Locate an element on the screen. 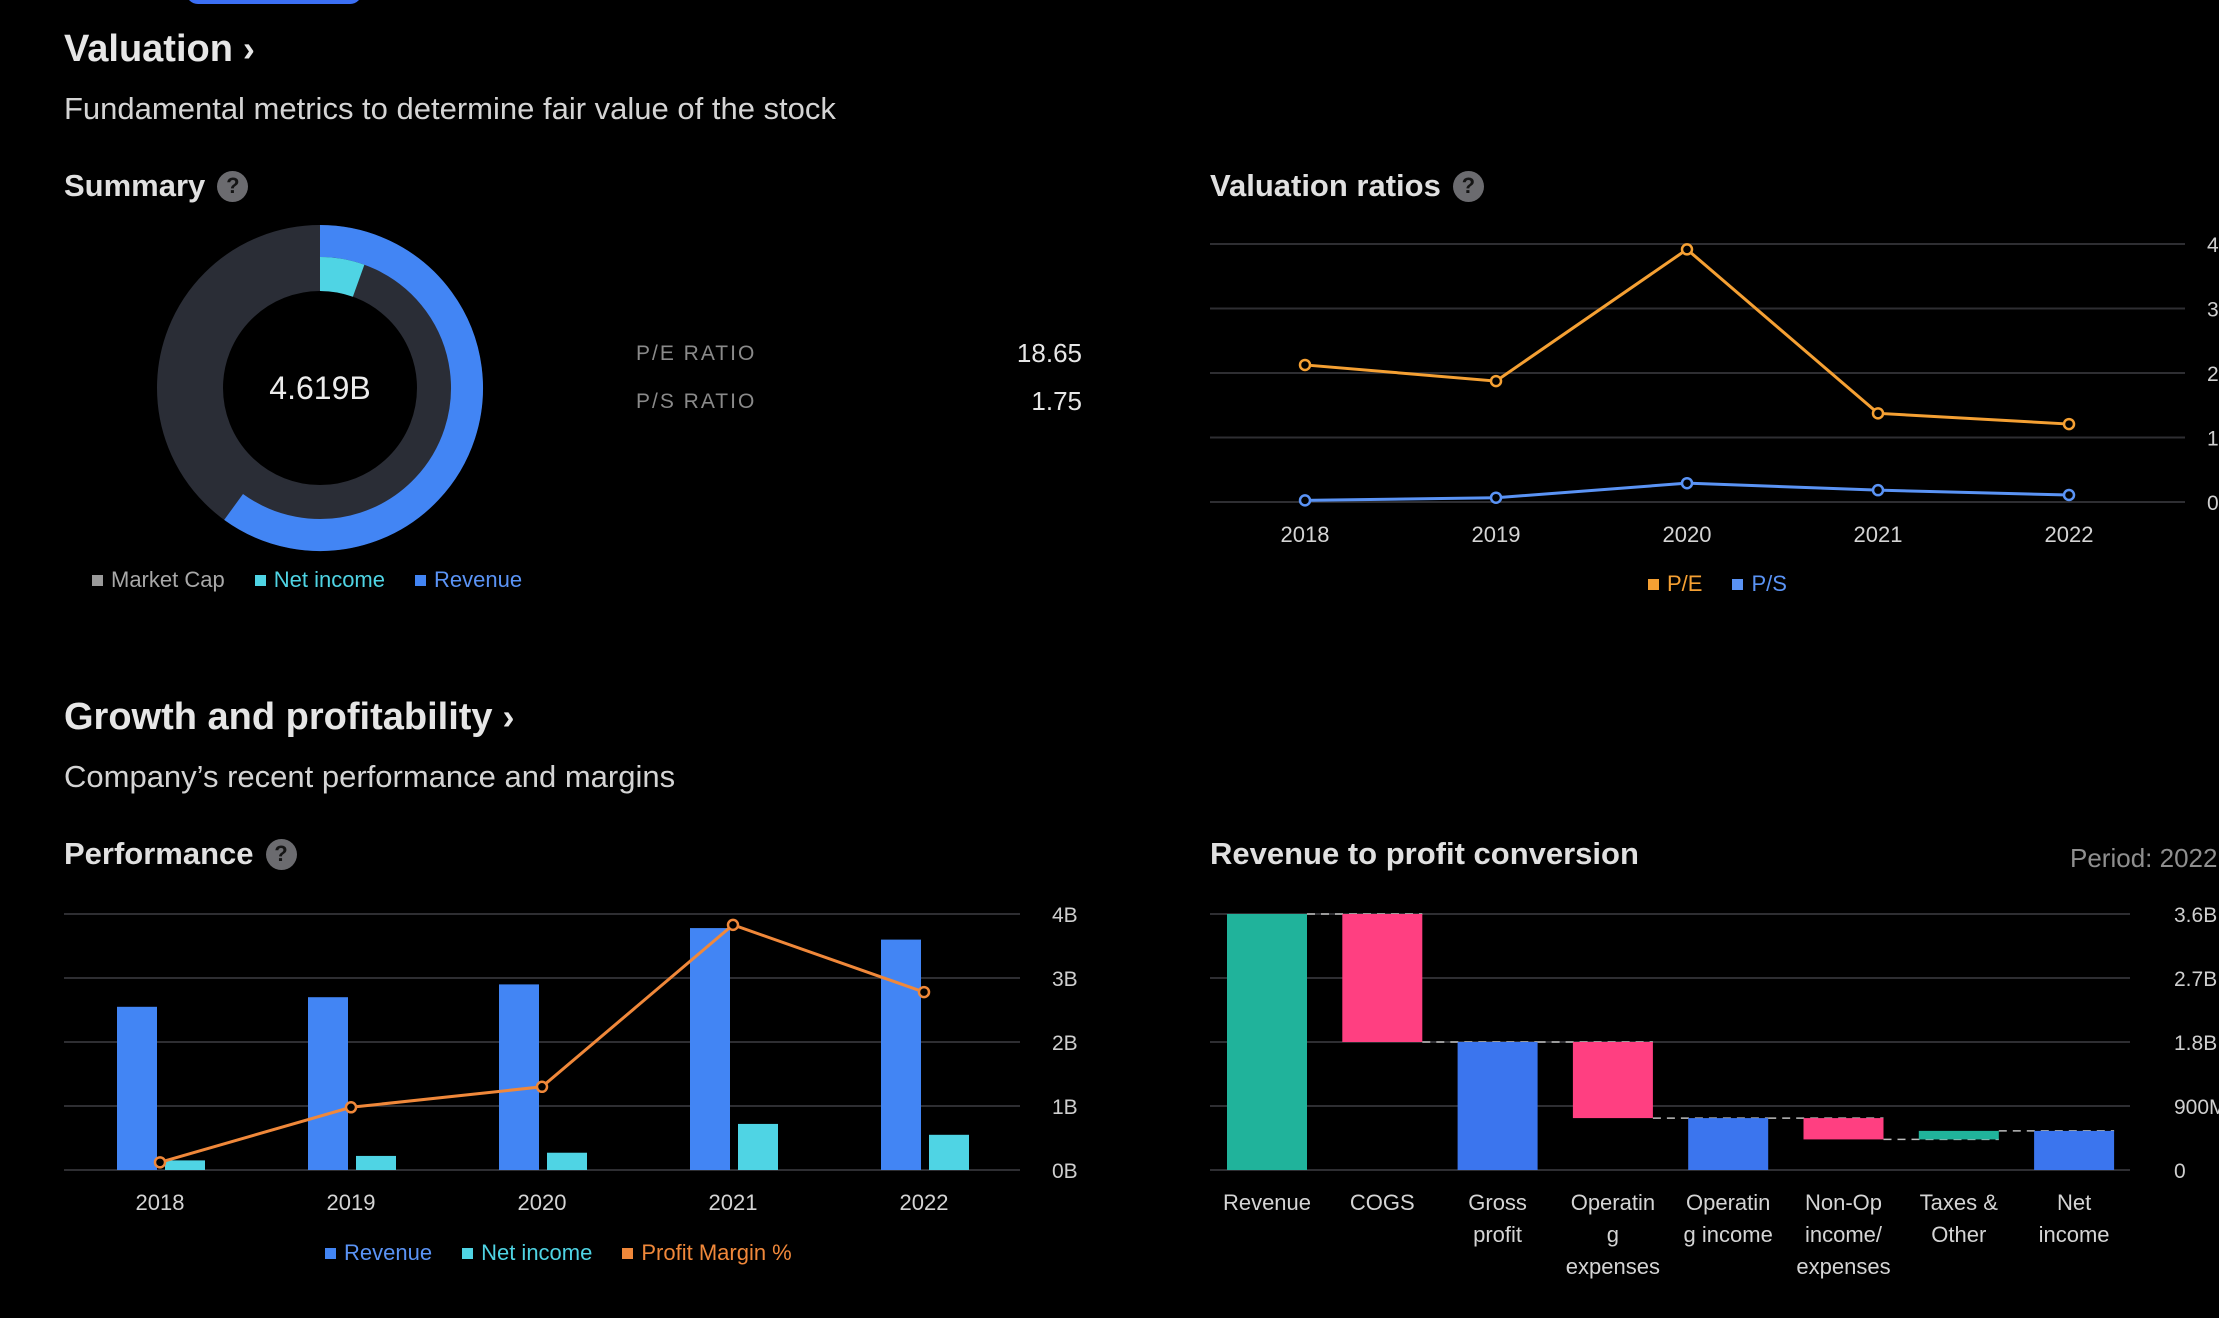  x-tick-label: Non-Op is located at coordinates (1843, 1202).